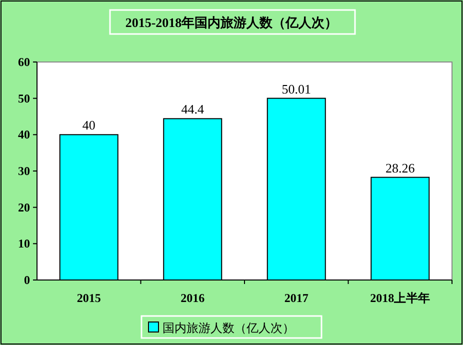 The image size is (463, 345). What do you see at coordinates (192, 298) in the screenshot?
I see `x-tick-label: 2016` at bounding box center [192, 298].